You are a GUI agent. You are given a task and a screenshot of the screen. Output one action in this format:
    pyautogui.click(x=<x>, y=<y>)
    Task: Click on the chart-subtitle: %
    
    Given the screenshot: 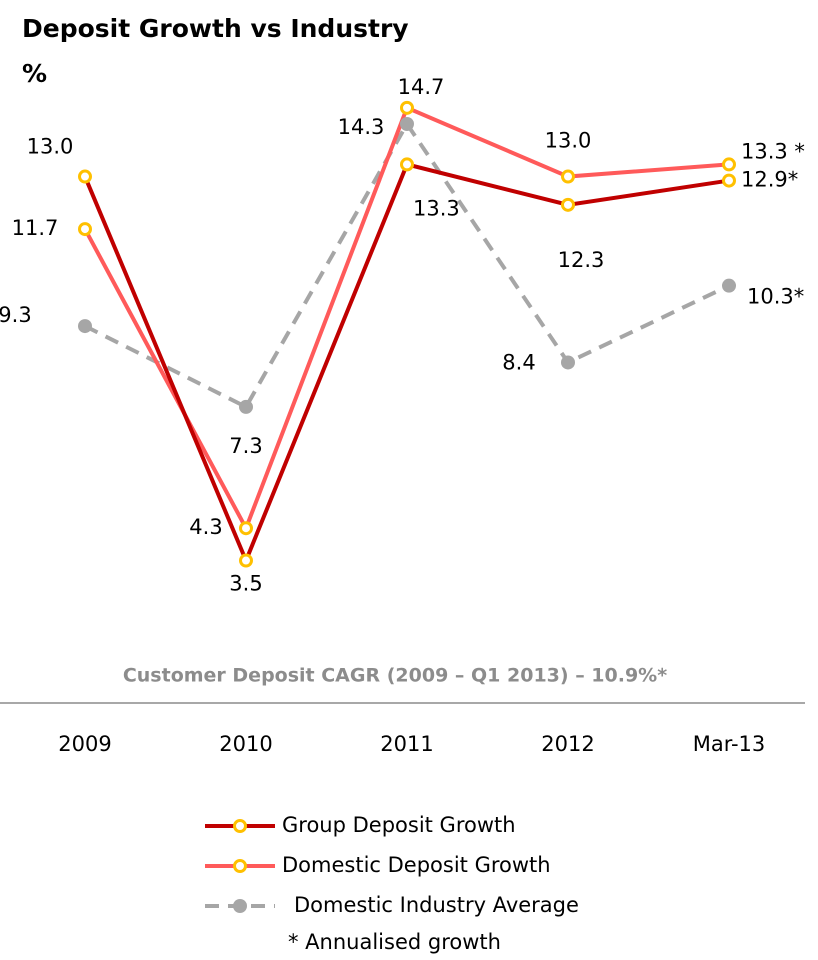 What is the action you would take?
    pyautogui.click(x=34, y=73)
    